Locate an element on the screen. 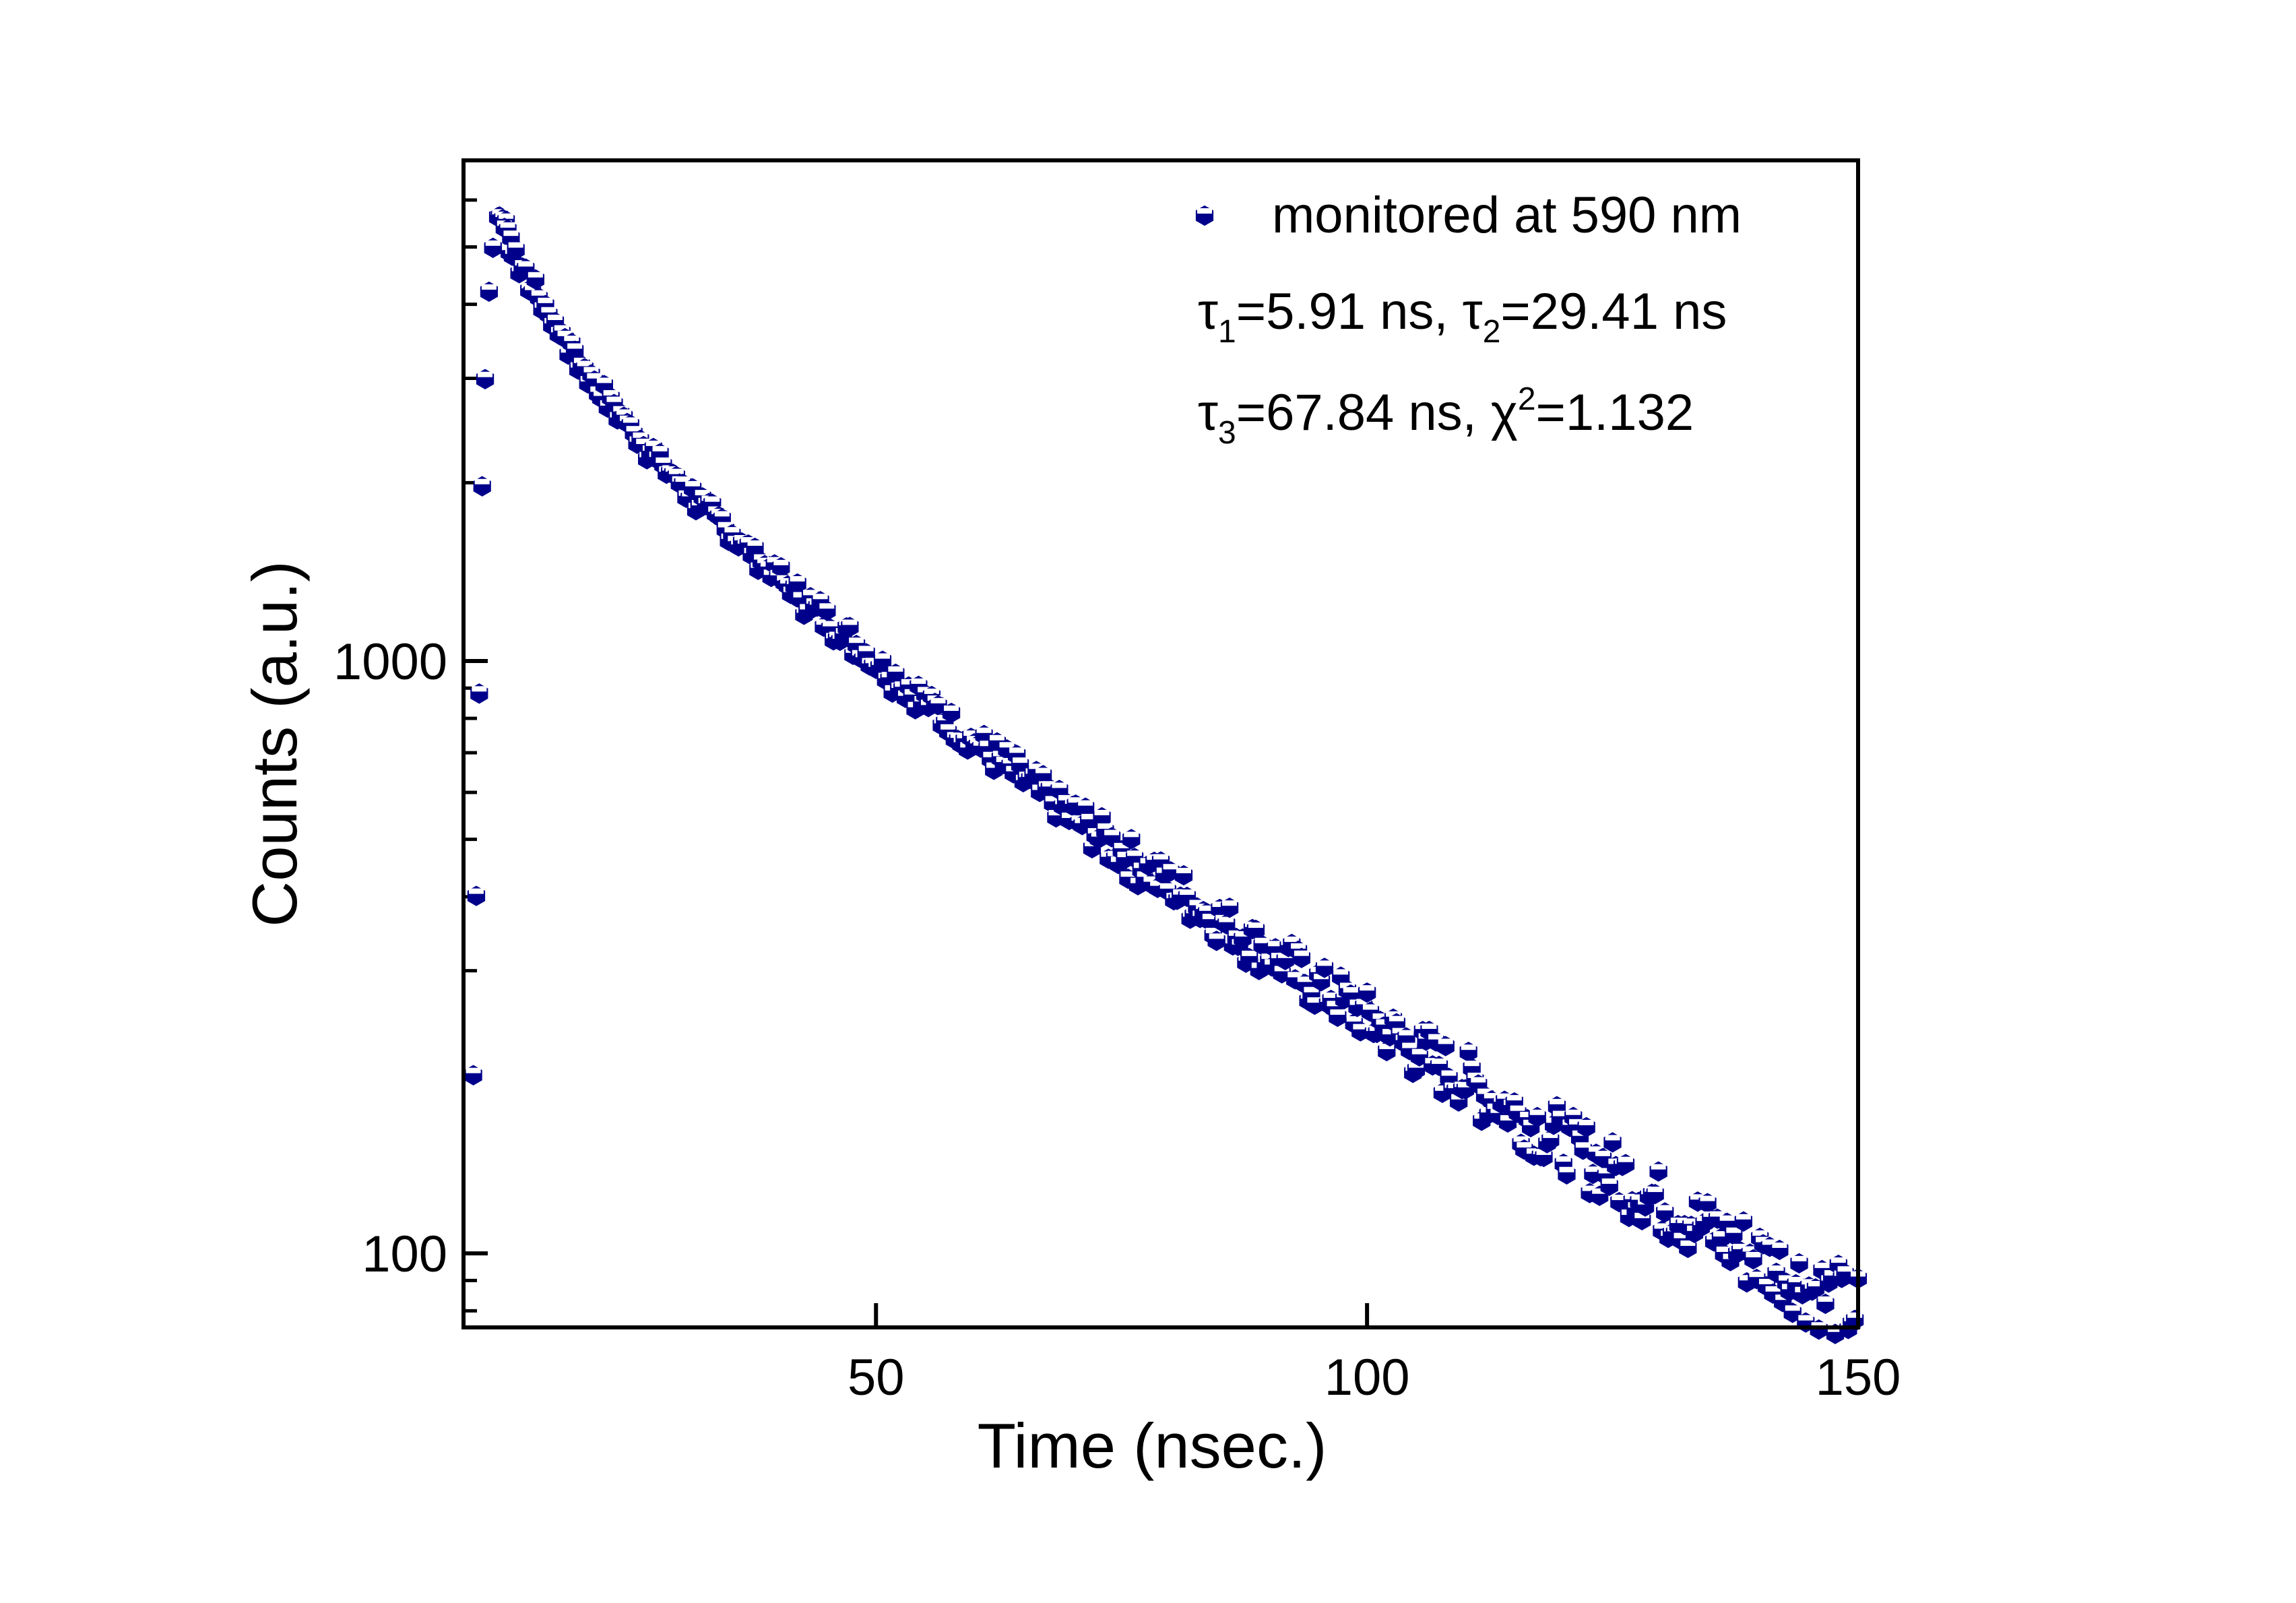  tau2-value: =29.41 ns is located at coordinates (1613, 311).